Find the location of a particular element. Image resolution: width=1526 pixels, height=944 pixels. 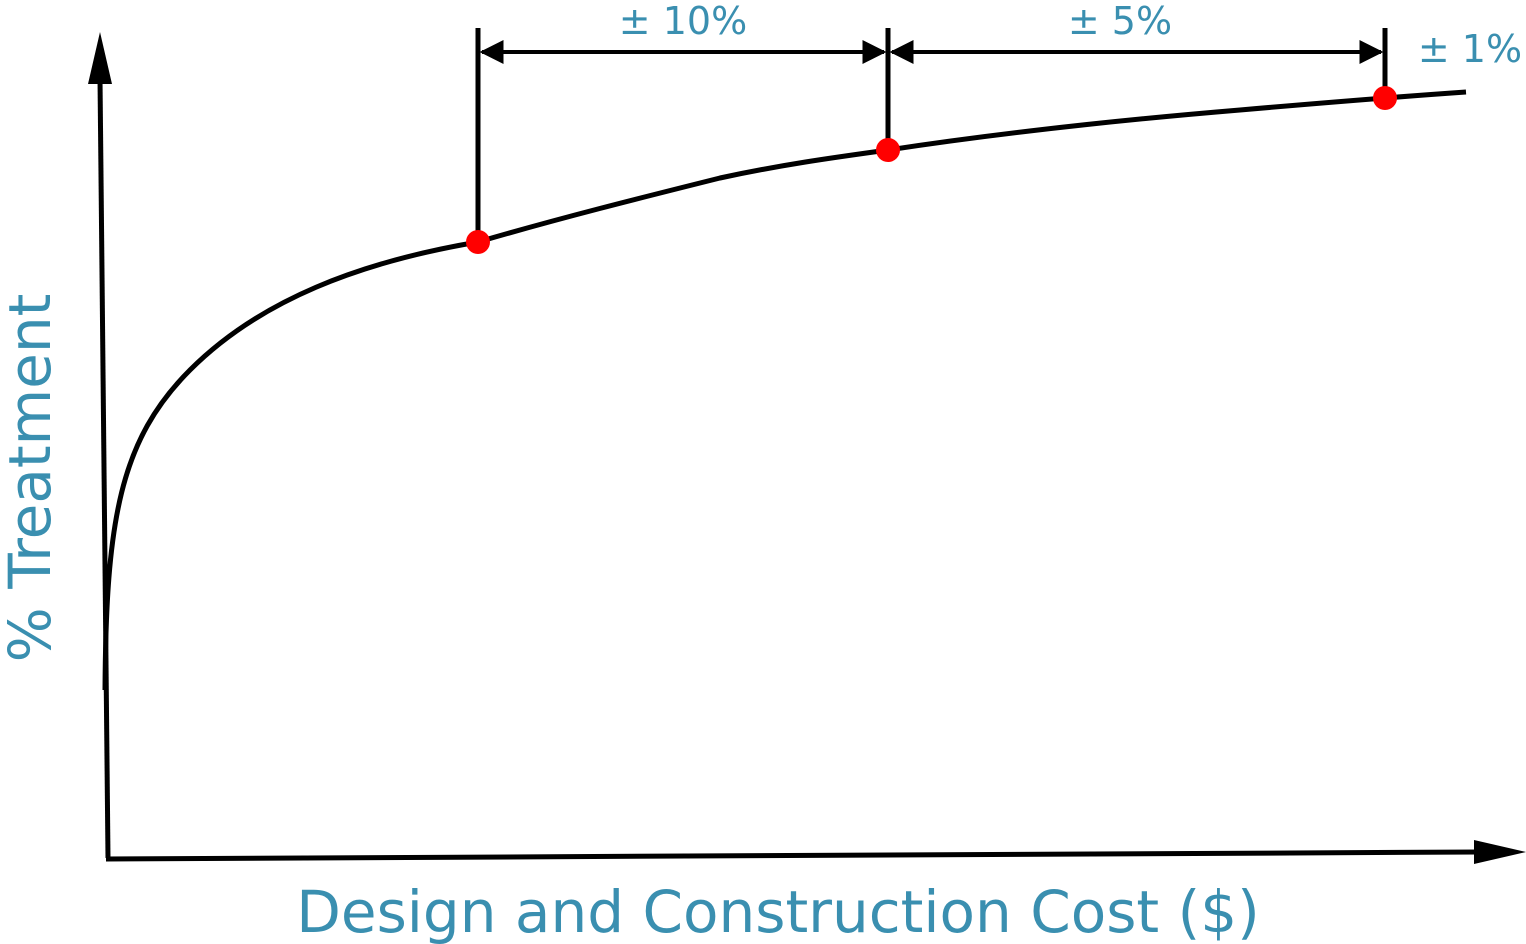

x-axis-label: Design and Construction Cost ($) is located at coordinates (778, 911).